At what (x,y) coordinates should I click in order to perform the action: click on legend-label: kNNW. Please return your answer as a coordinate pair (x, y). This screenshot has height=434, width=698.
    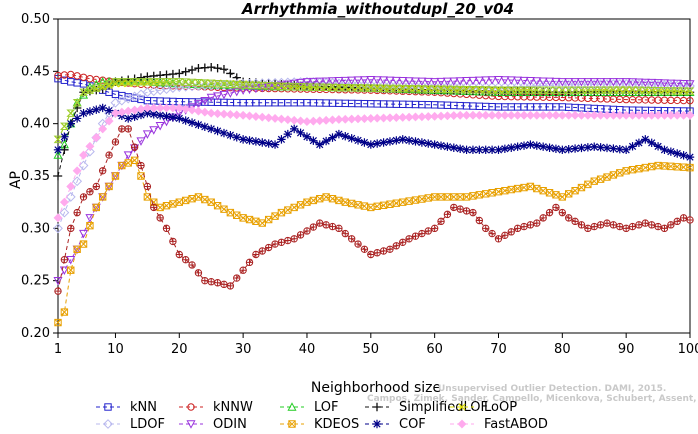
    Looking at the image, I should click on (233, 407).